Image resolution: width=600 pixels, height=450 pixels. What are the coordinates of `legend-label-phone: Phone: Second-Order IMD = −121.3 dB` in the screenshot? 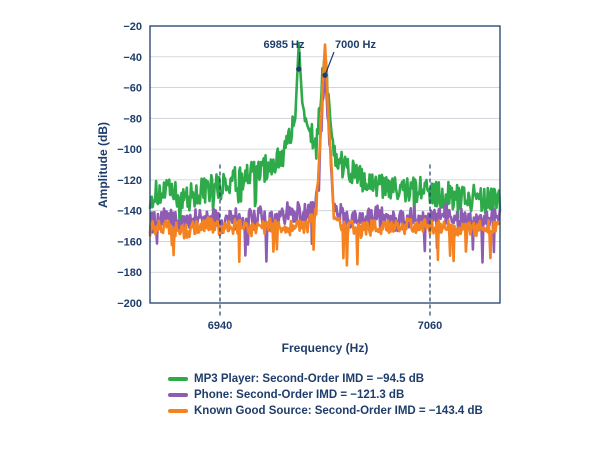 It's located at (299, 395).